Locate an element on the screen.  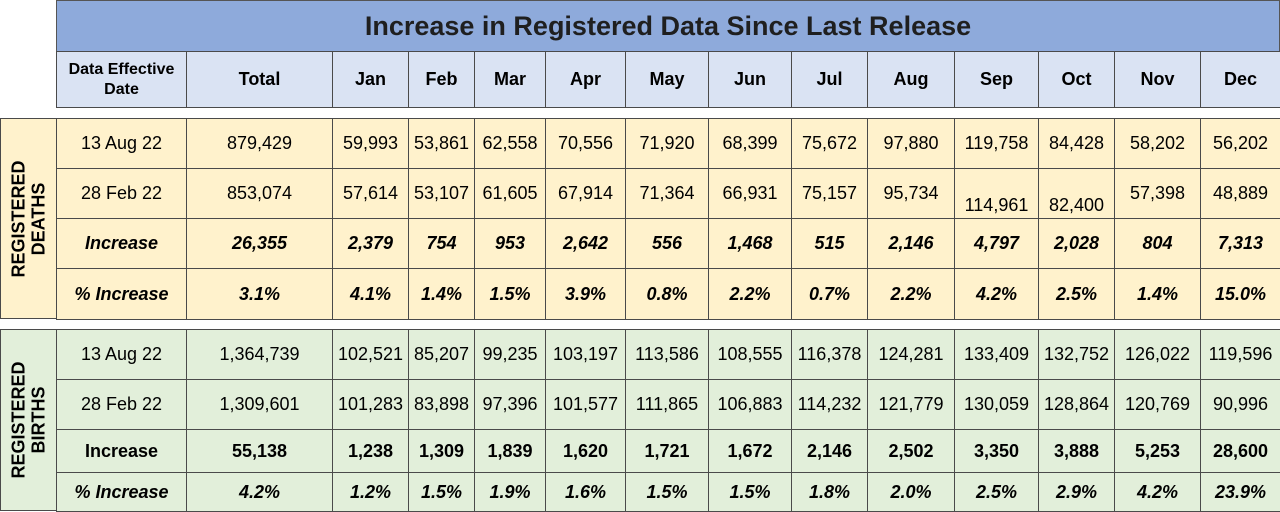
table-cell: 55,138 is located at coordinates (260, 451).